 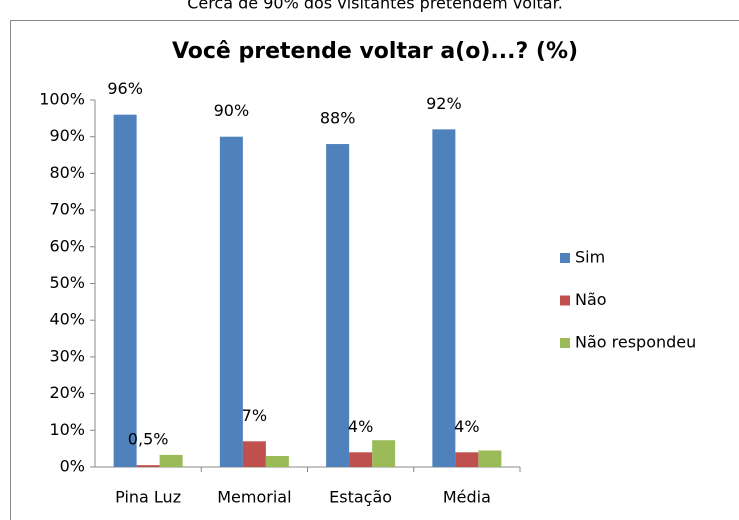 I want to click on data-label: 90%, so click(x=232, y=110).